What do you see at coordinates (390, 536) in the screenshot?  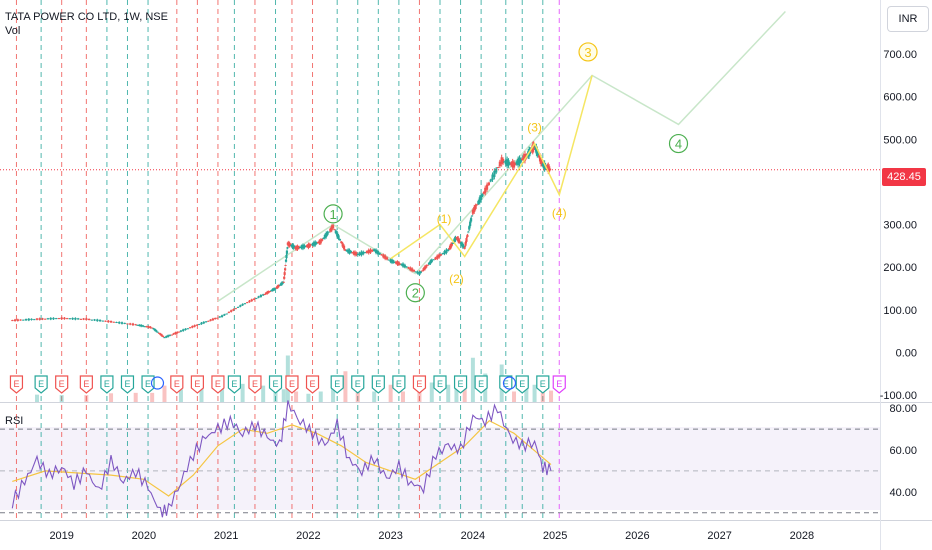 I see `time-tick-4: 2023` at bounding box center [390, 536].